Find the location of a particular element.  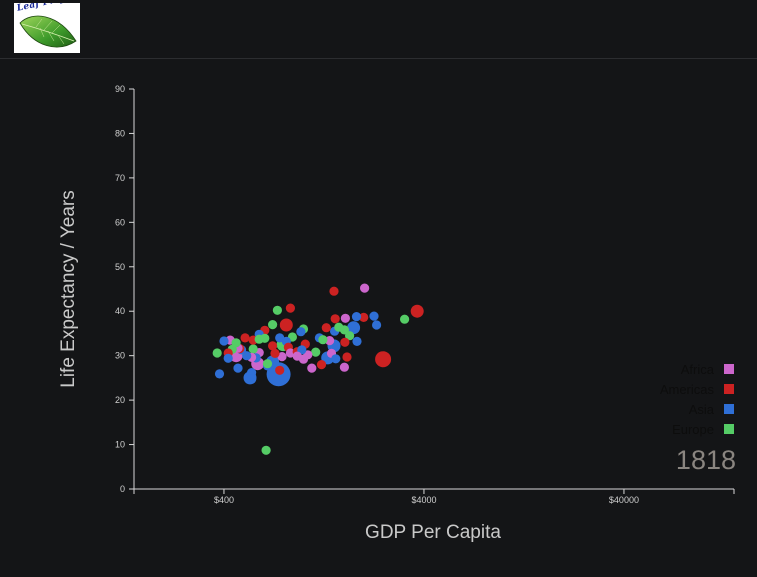

y-tick-label: 90 is located at coordinates (120, 89).